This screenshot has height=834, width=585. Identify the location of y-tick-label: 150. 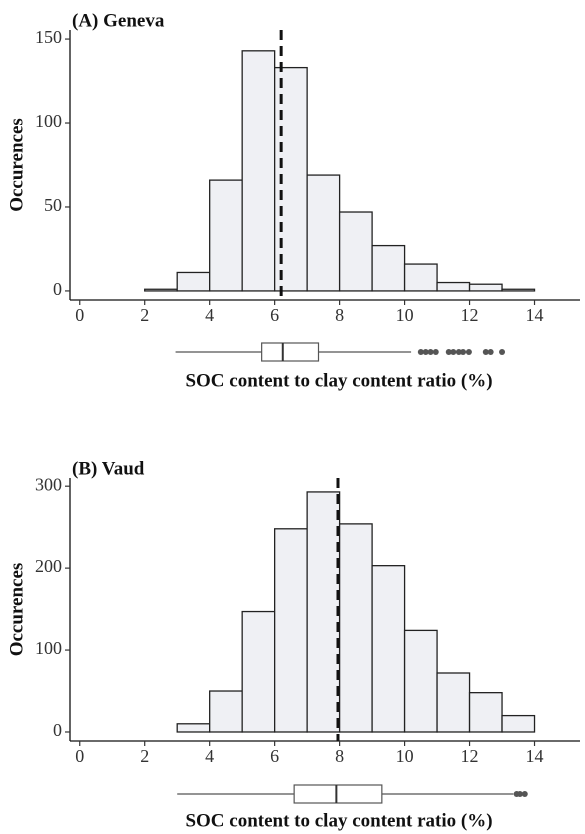
(48, 37).